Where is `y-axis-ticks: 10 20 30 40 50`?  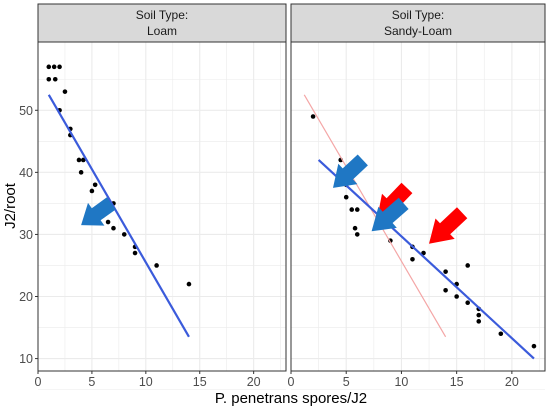 y-axis-ticks: 10 20 30 40 50 is located at coordinates (28, 235).